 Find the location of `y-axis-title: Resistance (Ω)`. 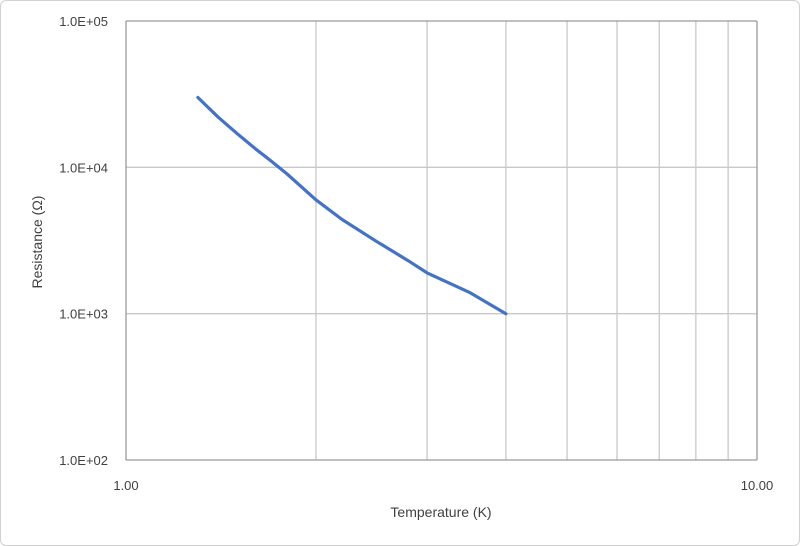

y-axis-title: Resistance (Ω) is located at coordinates (37, 242).